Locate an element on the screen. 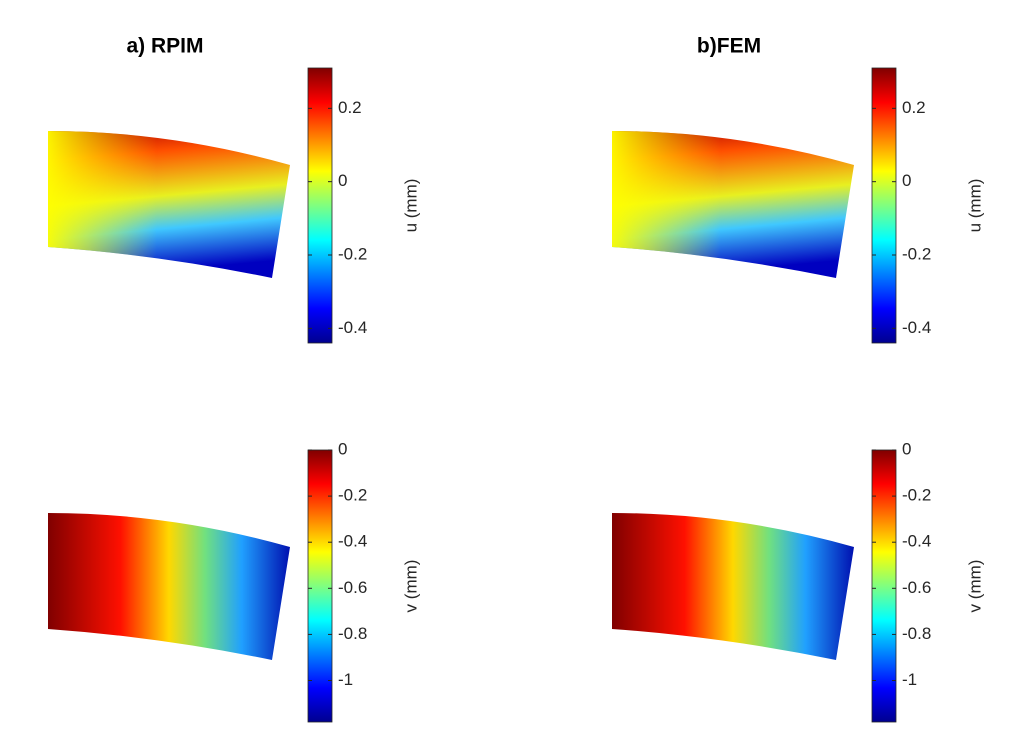 The image size is (1018, 753). panel-title: b)FEM is located at coordinates (729, 46).